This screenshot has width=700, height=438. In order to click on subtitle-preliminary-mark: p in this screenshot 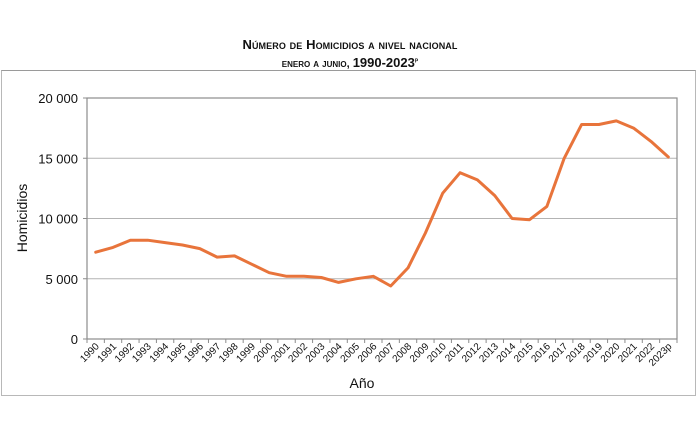, I will do `click(416, 61)`.